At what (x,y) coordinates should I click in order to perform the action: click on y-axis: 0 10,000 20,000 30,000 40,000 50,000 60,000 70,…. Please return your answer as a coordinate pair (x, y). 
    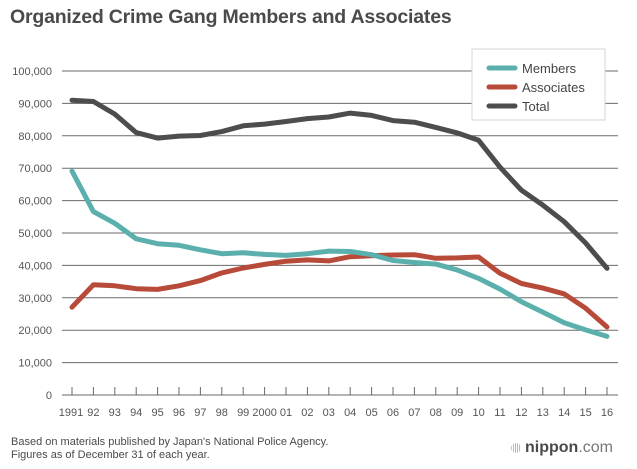
    Looking at the image, I should click on (32, 234).